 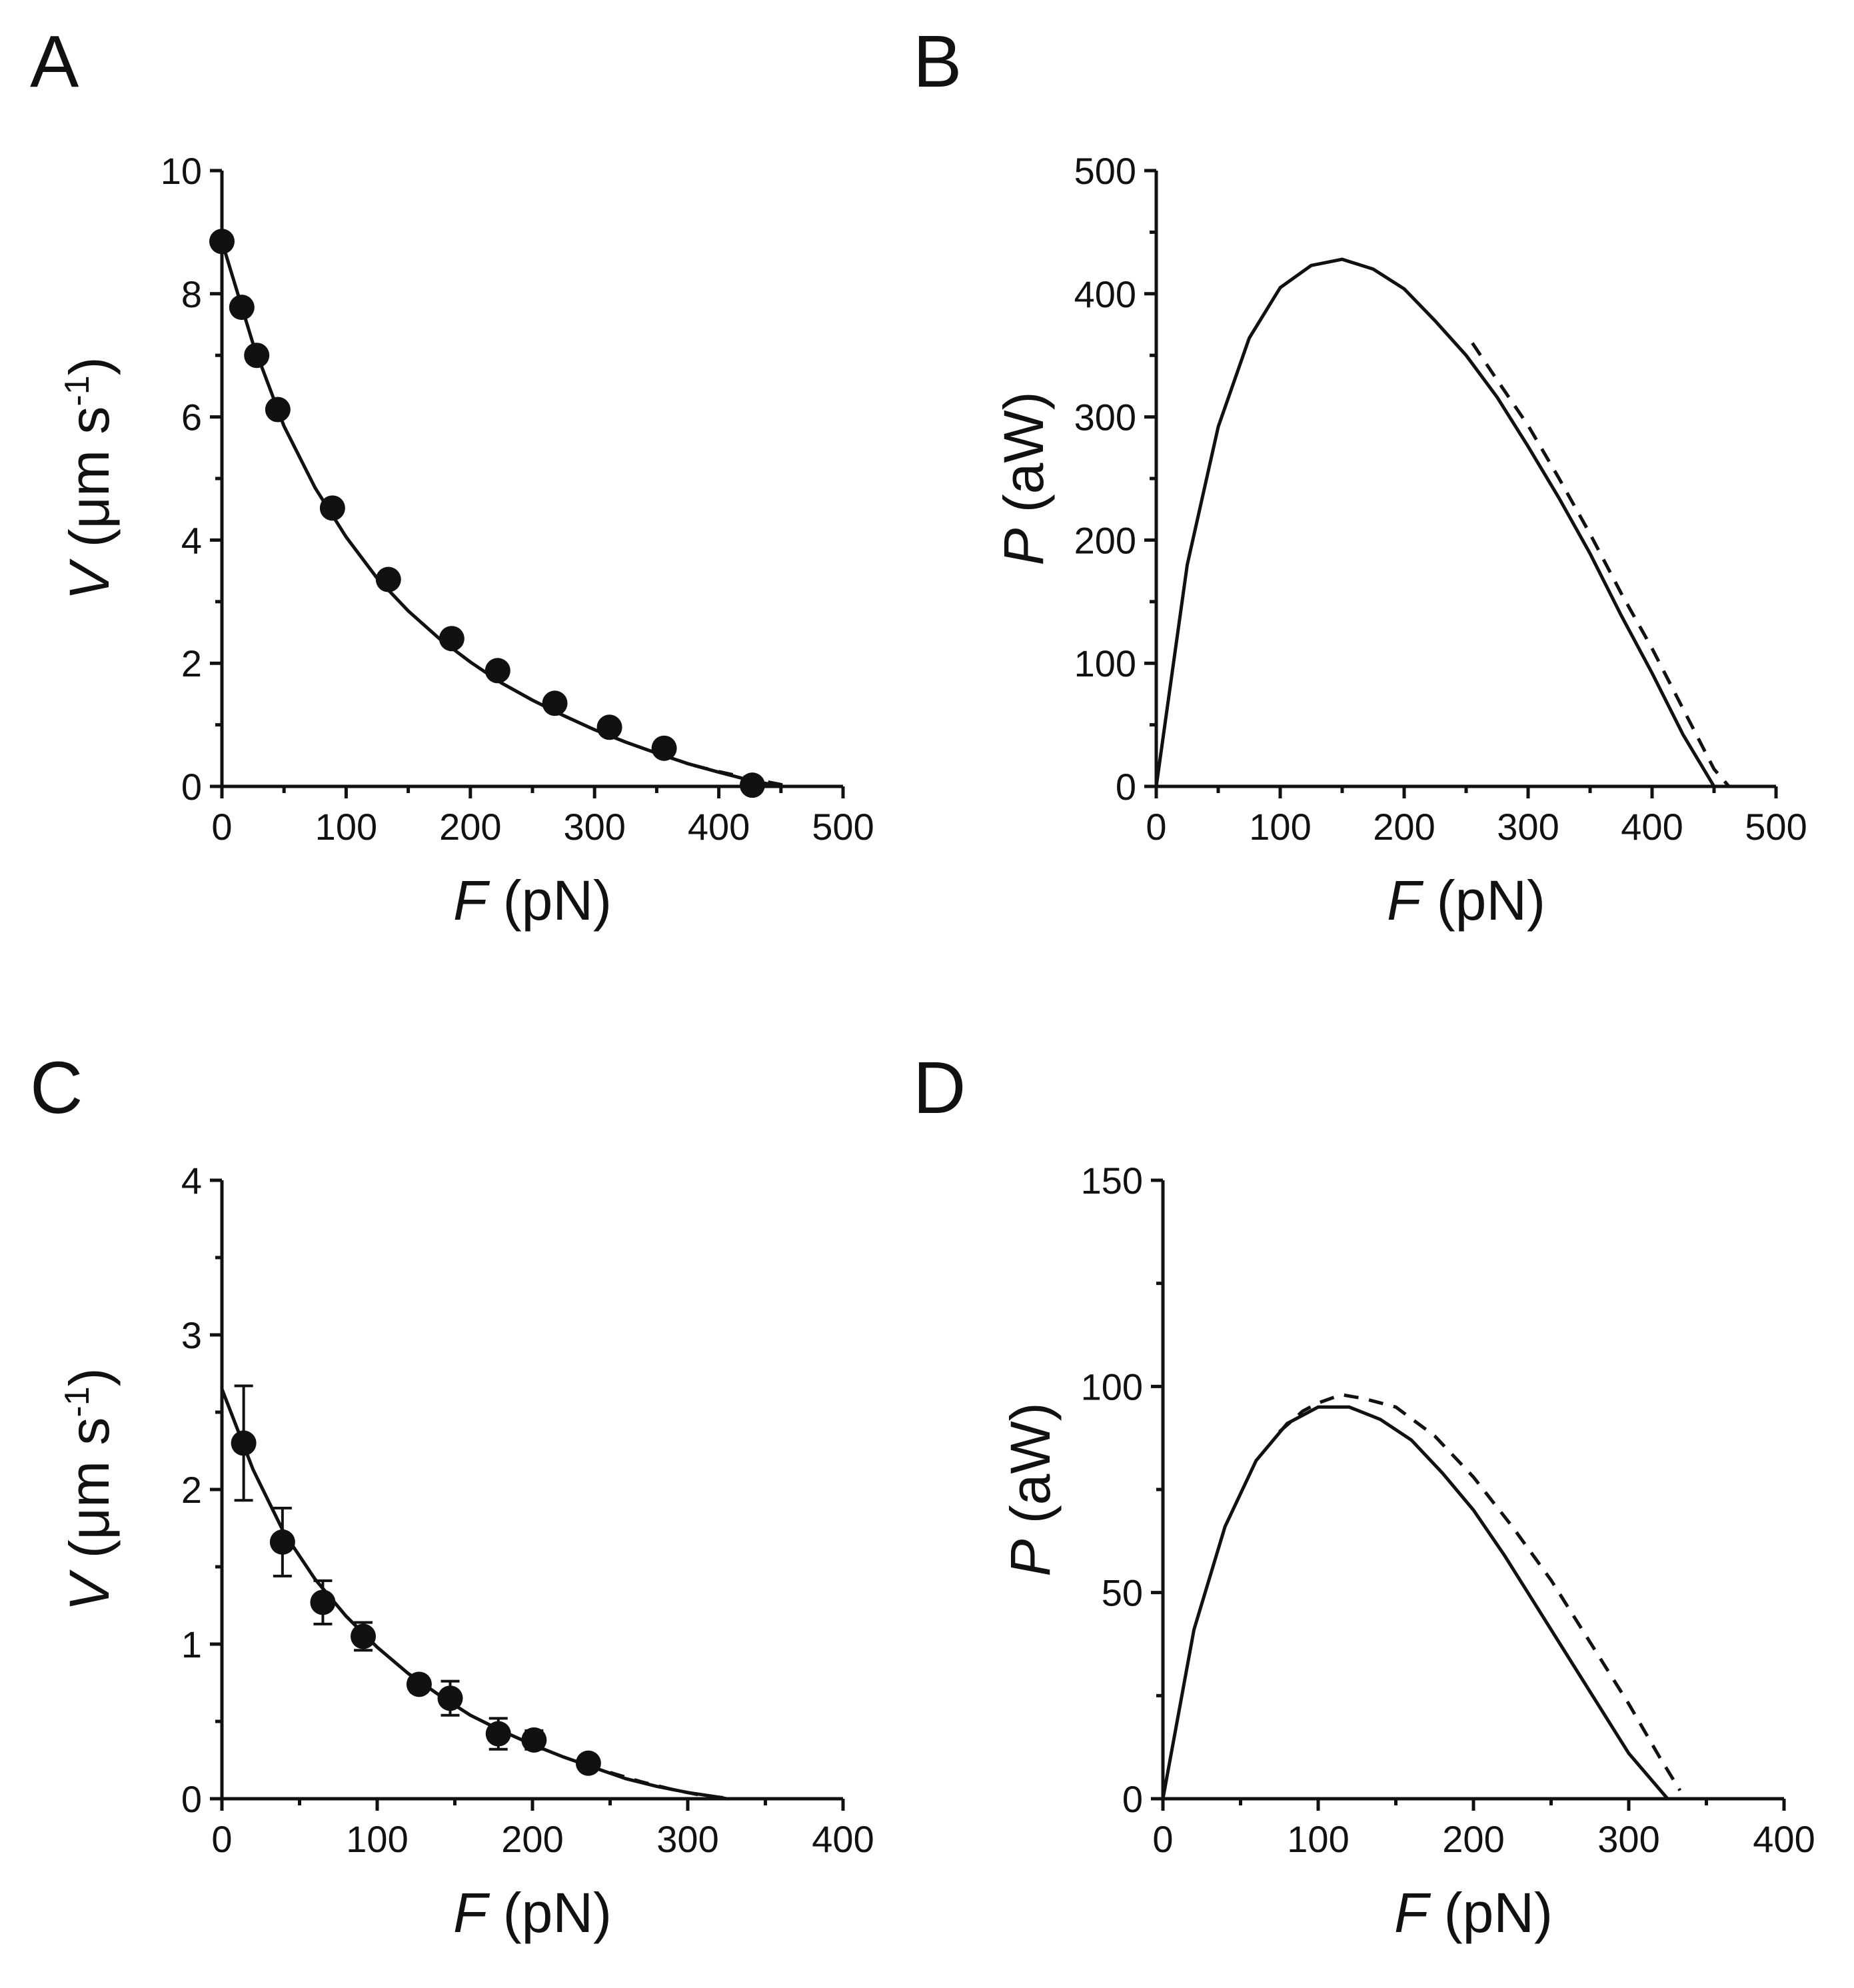 I want to click on panel-letter-b: B, so click(x=937, y=62).